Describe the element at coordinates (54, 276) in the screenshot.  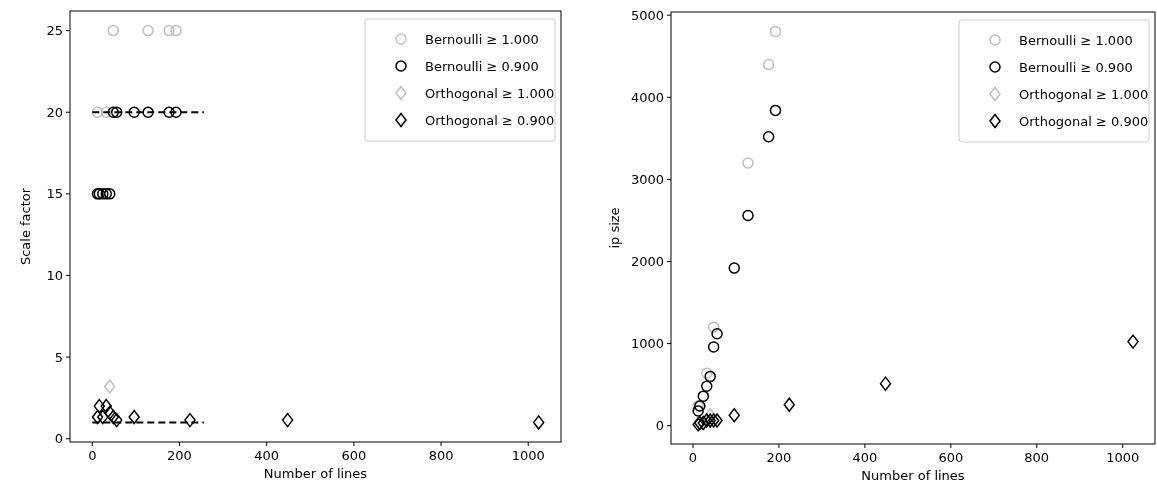
I see `y-tick-label: 10` at that location.